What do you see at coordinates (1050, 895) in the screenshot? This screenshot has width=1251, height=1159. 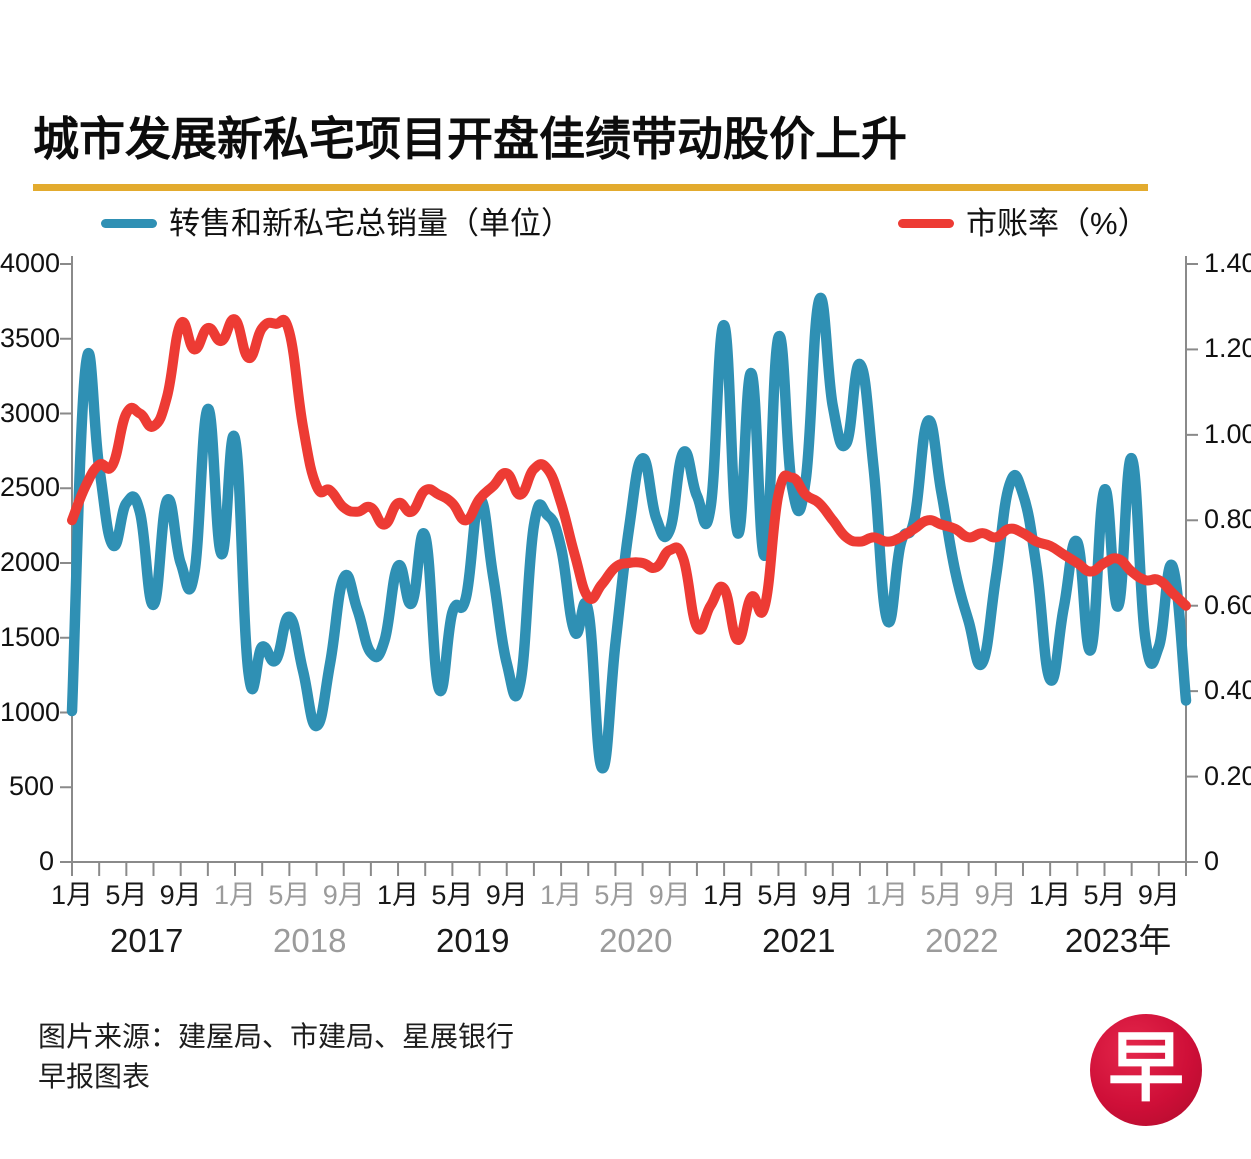 I see `x-month-label-2023-01: 1月` at bounding box center [1050, 895].